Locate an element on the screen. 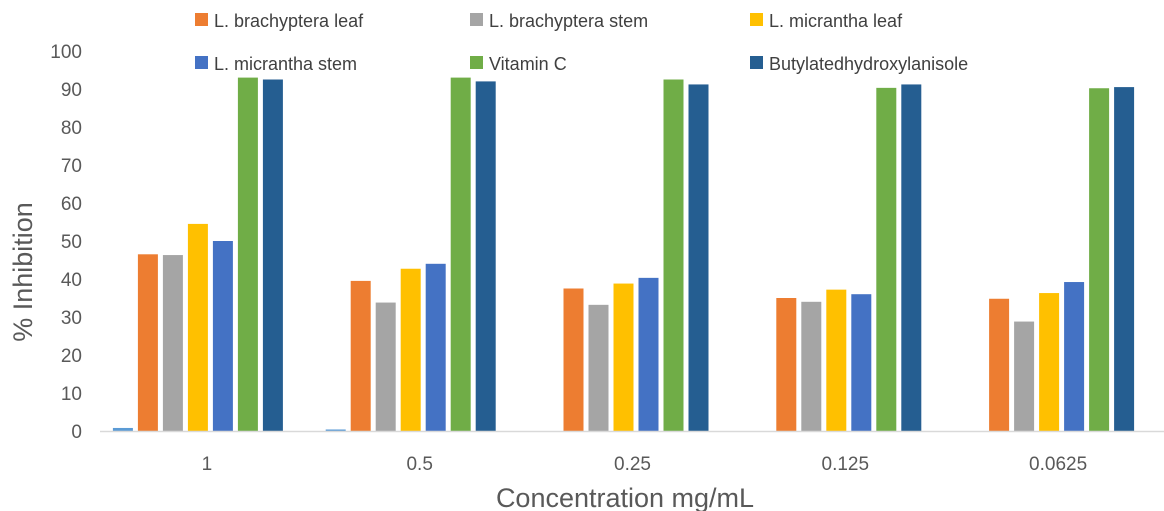 The width and height of the screenshot is (1164, 511). legend-label: Butylatedhydroxylanisole is located at coordinates (868, 64).